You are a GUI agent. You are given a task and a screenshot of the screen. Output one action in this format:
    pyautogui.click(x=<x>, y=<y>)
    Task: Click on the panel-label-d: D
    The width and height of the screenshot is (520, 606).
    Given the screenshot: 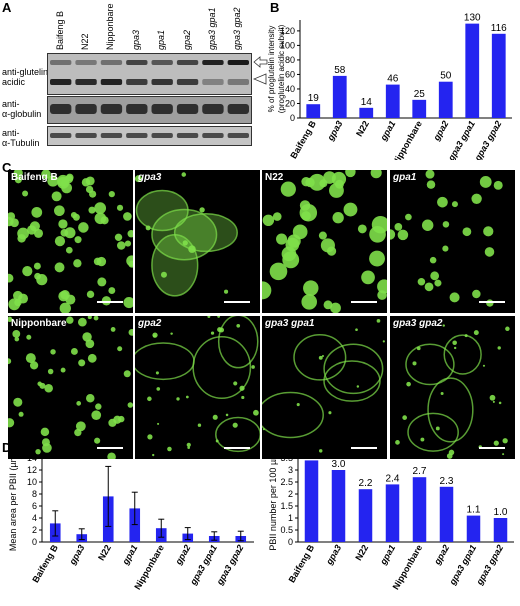 What is the action you would take?
    pyautogui.click(x=7, y=447)
    